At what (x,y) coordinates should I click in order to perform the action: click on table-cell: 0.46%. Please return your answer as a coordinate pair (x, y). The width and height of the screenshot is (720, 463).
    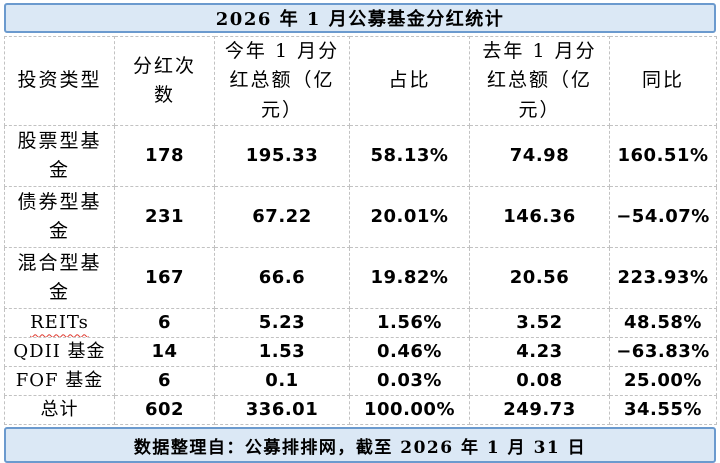
    Looking at the image, I should click on (409, 352).